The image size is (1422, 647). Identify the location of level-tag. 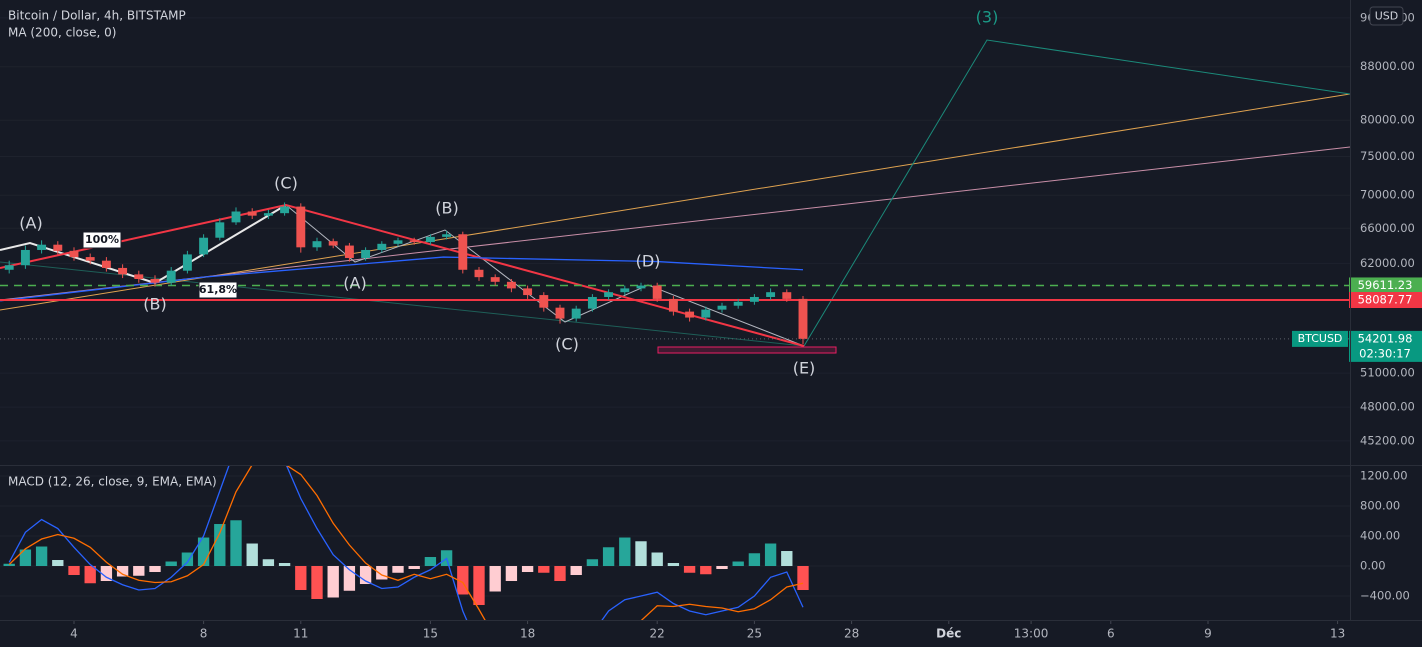
(1385, 285).